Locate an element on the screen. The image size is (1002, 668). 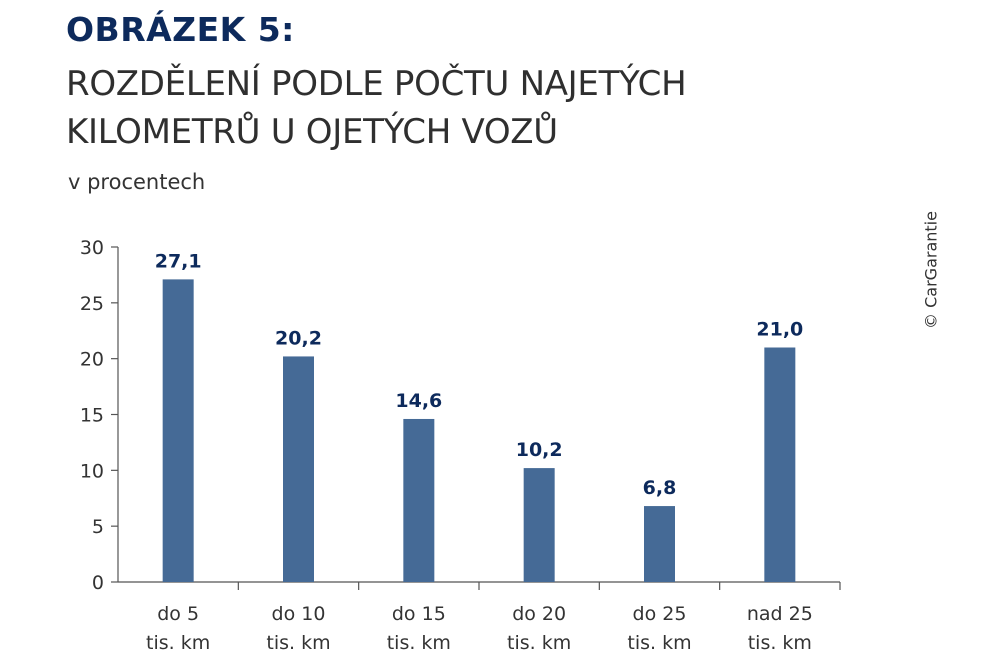
x-category-label: do 5 is located at coordinates (178, 614).